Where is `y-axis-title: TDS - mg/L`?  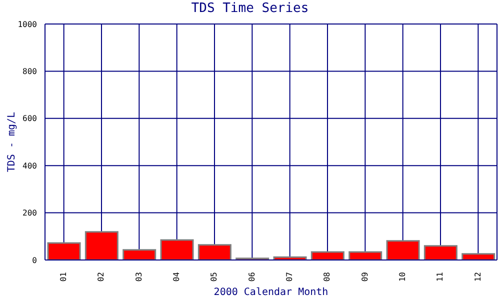
y-axis-title: TDS - mg/L is located at coordinates (12, 142).